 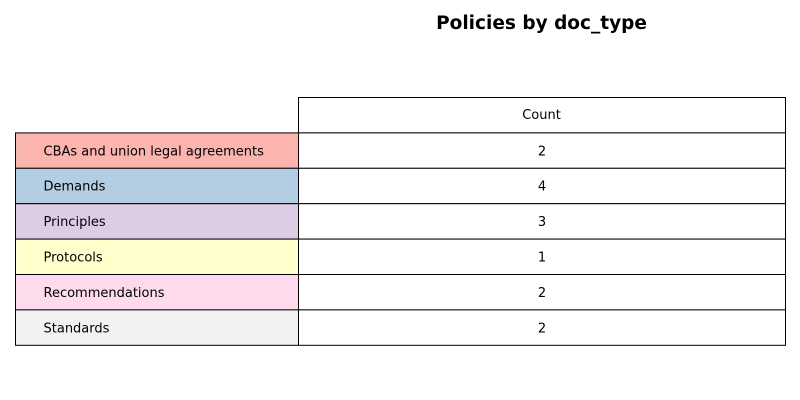 What do you see at coordinates (75, 222) in the screenshot?
I see `row-label: Principles` at bounding box center [75, 222].